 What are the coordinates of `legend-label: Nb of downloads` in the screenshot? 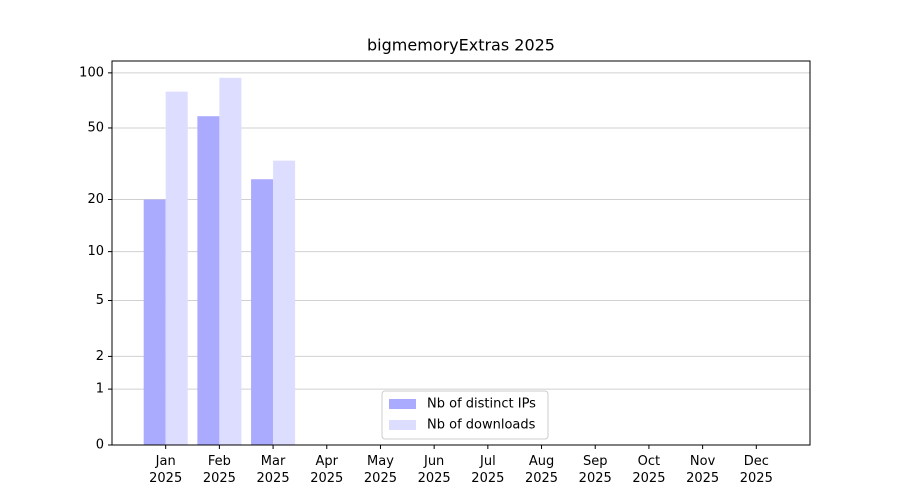 It's located at (481, 425).